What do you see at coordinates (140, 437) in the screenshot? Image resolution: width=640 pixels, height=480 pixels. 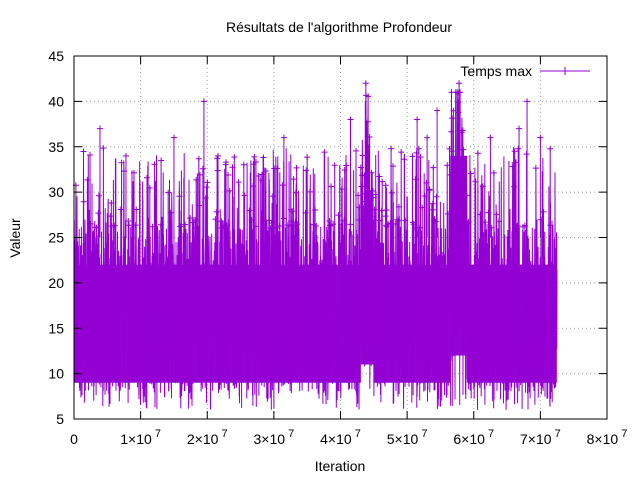 I see `x-tick-label: 1×10 7` at bounding box center [140, 437].